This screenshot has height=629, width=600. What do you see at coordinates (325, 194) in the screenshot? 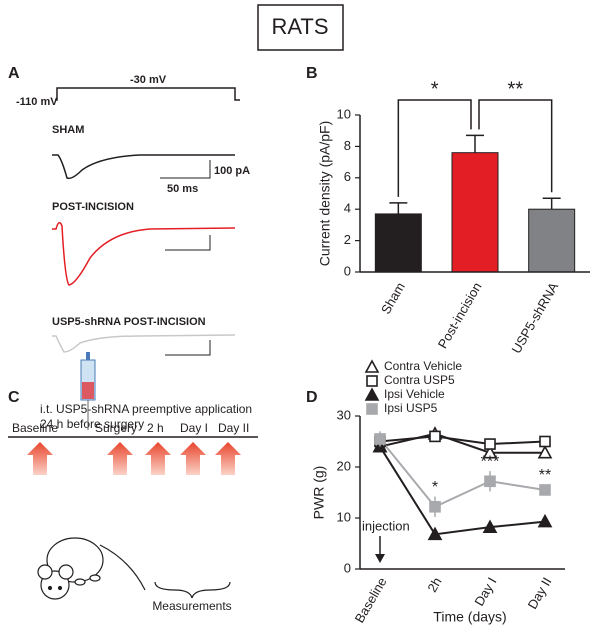
I see `y-axis-label: Current density (pA/pF)` at bounding box center [325, 194].